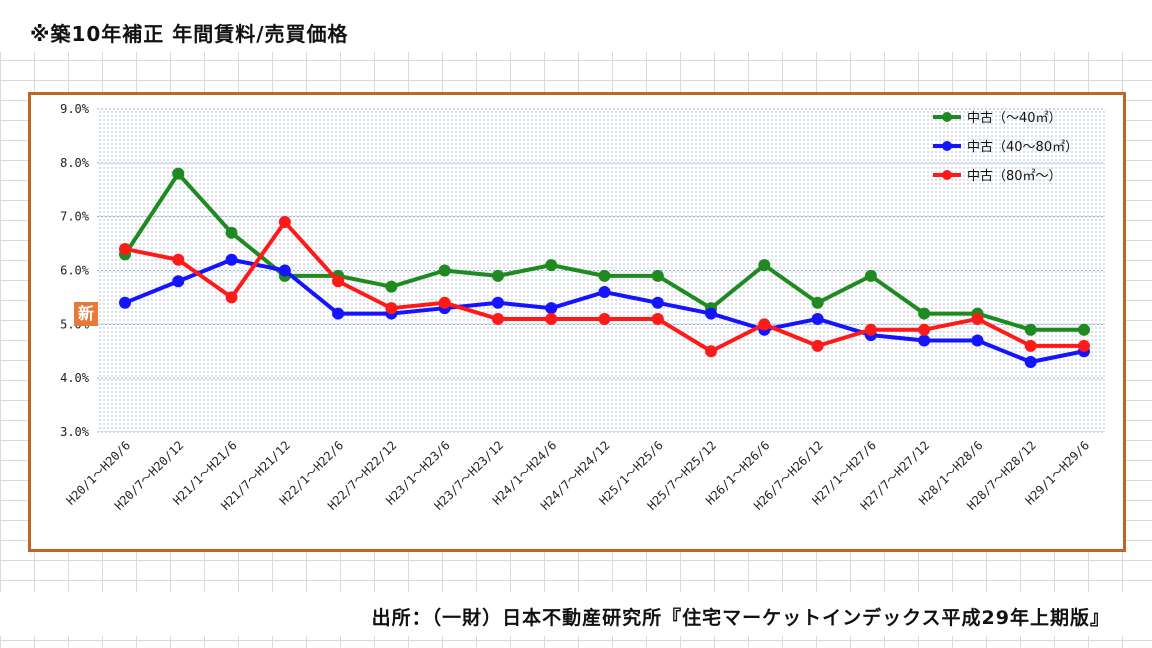 This screenshot has width=1152, height=648. I want to click on y-tick-label: 7.0%, so click(75, 217).